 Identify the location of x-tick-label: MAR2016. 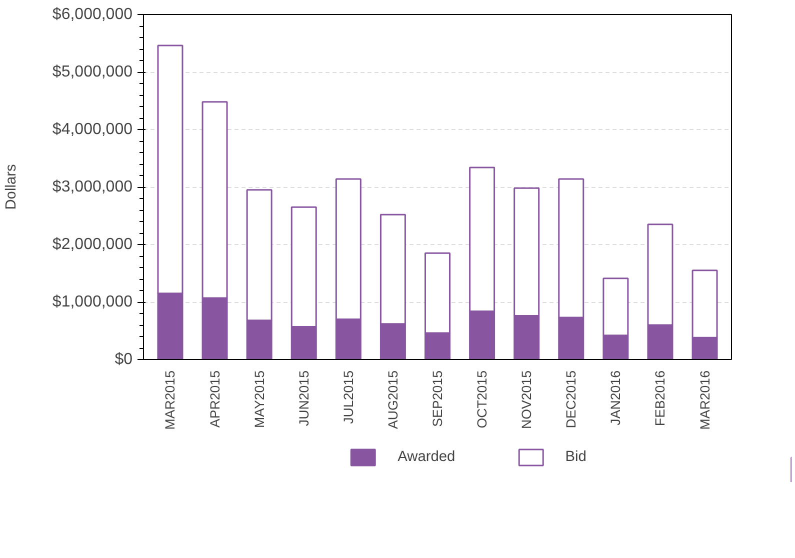
(704, 400).